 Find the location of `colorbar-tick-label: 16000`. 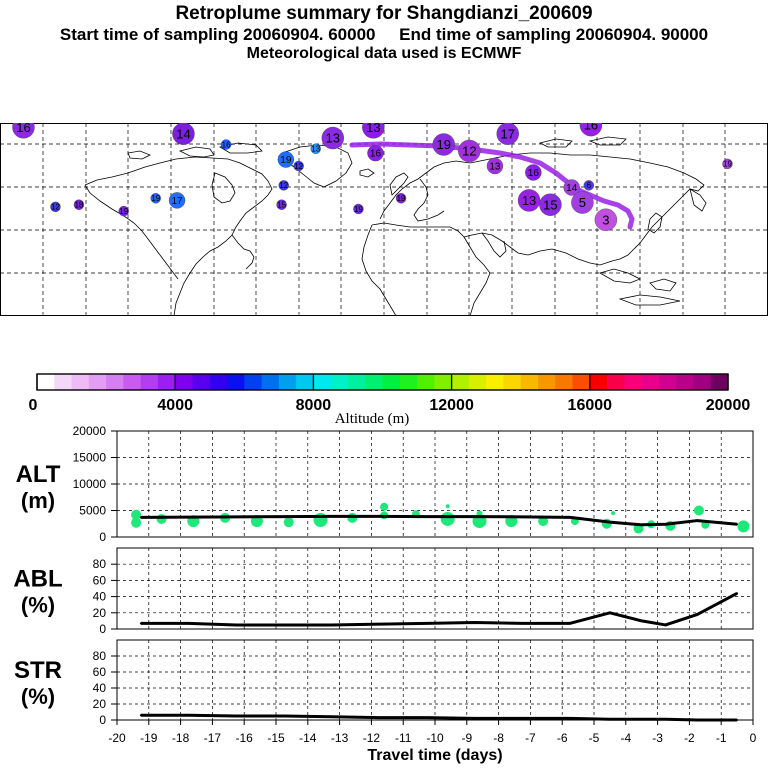

colorbar-tick-label: 16000 is located at coordinates (590, 405).